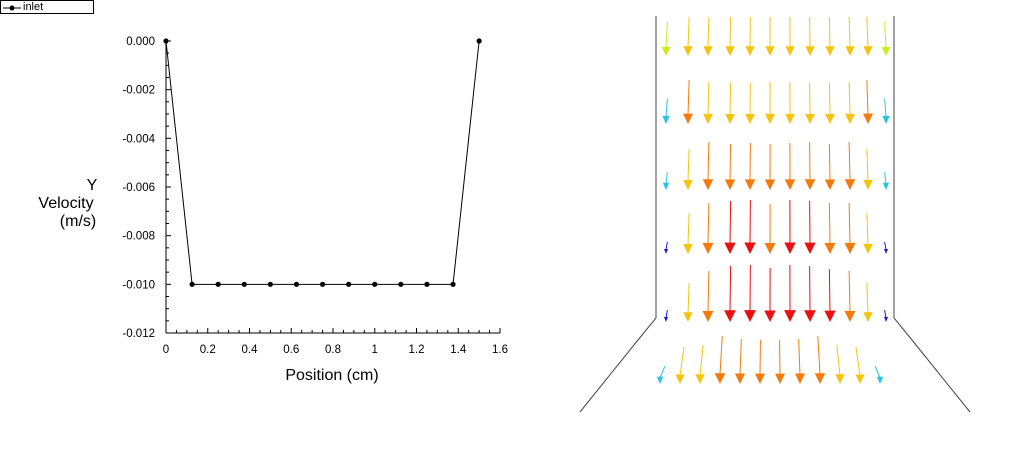  I want to click on x-tick-label: 0, so click(166, 350).